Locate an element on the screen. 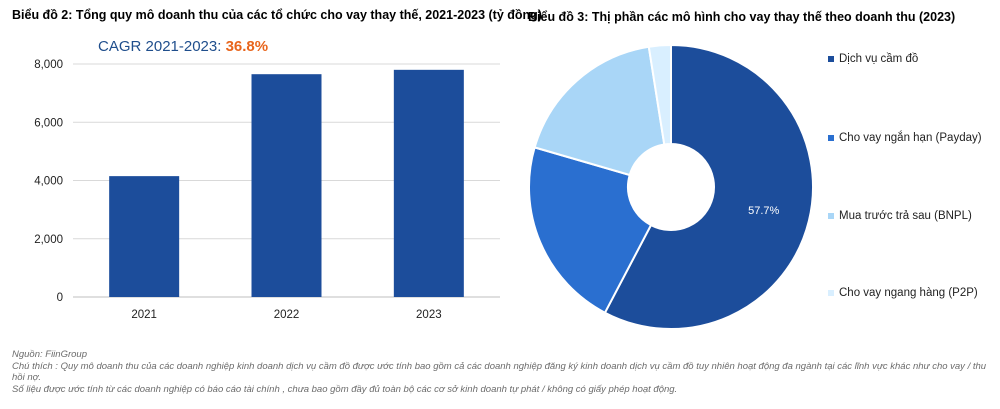 Image resolution: width=1000 pixels, height=409 pixels. bar-2023 is located at coordinates (428, 183).